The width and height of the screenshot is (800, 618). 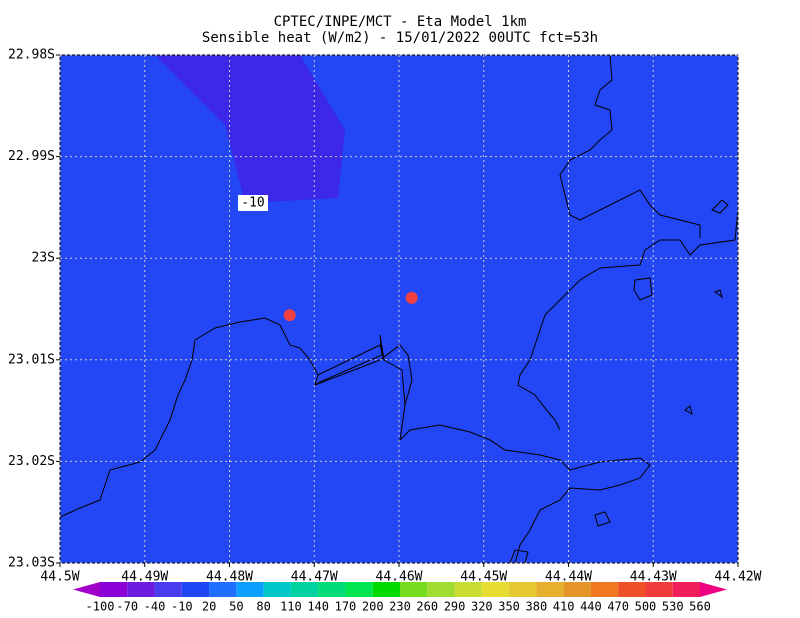 I want to click on colorbar-label: 110, so click(x=291, y=607).